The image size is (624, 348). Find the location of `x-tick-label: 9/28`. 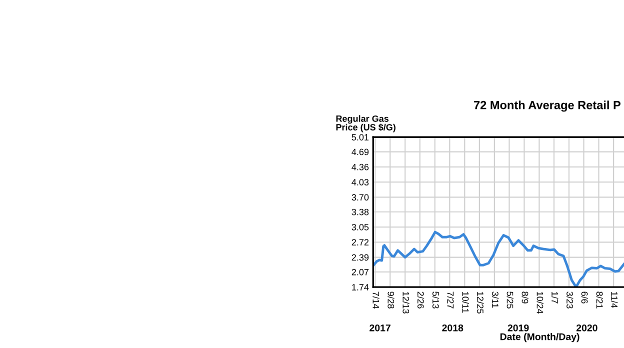

x-tick-label: 9/28 is located at coordinates (391, 300).